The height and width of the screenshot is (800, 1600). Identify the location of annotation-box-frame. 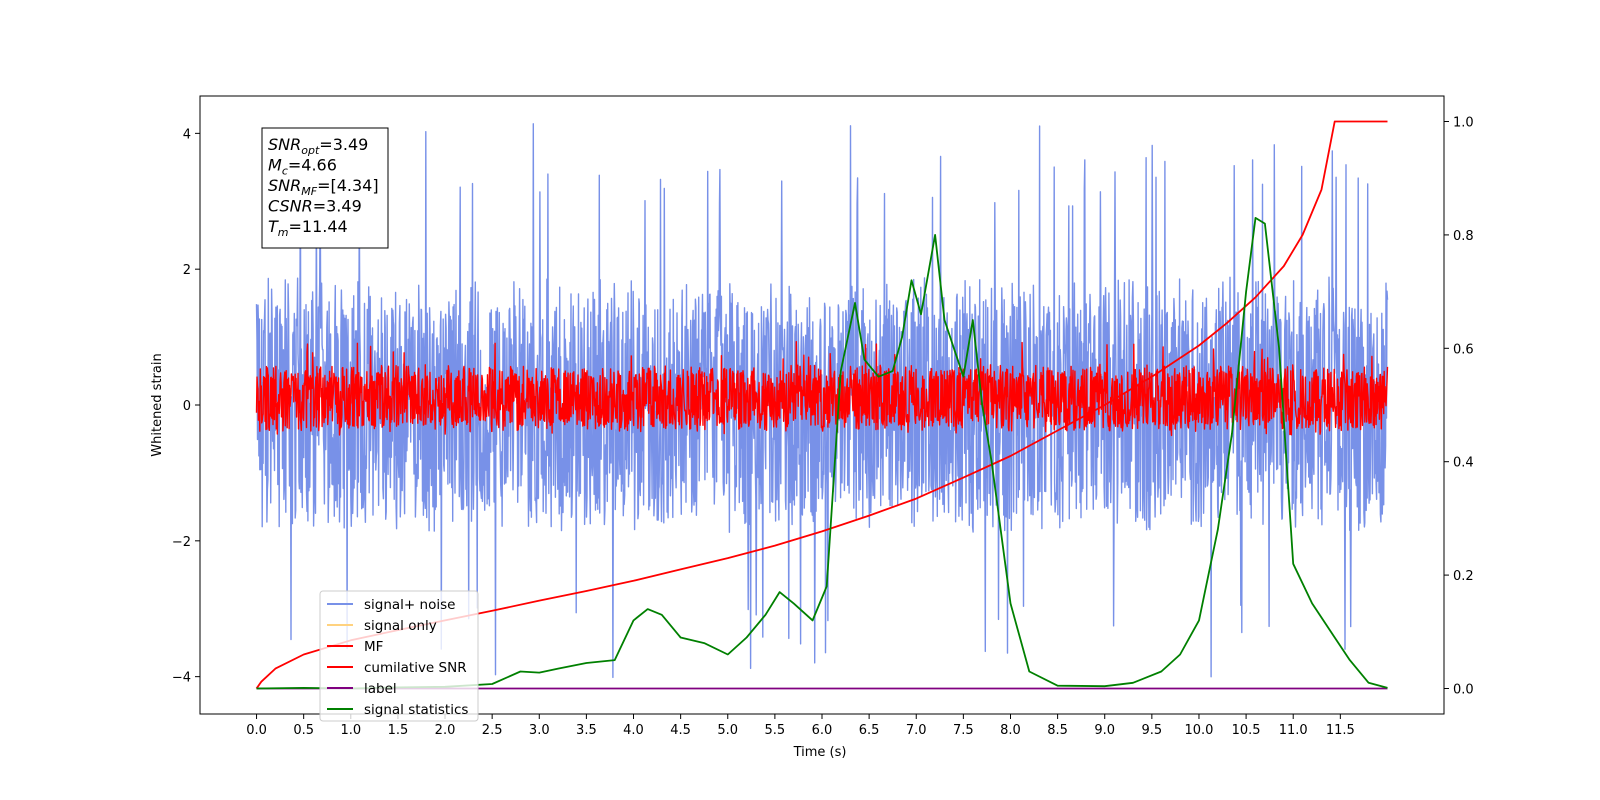
(325, 188).